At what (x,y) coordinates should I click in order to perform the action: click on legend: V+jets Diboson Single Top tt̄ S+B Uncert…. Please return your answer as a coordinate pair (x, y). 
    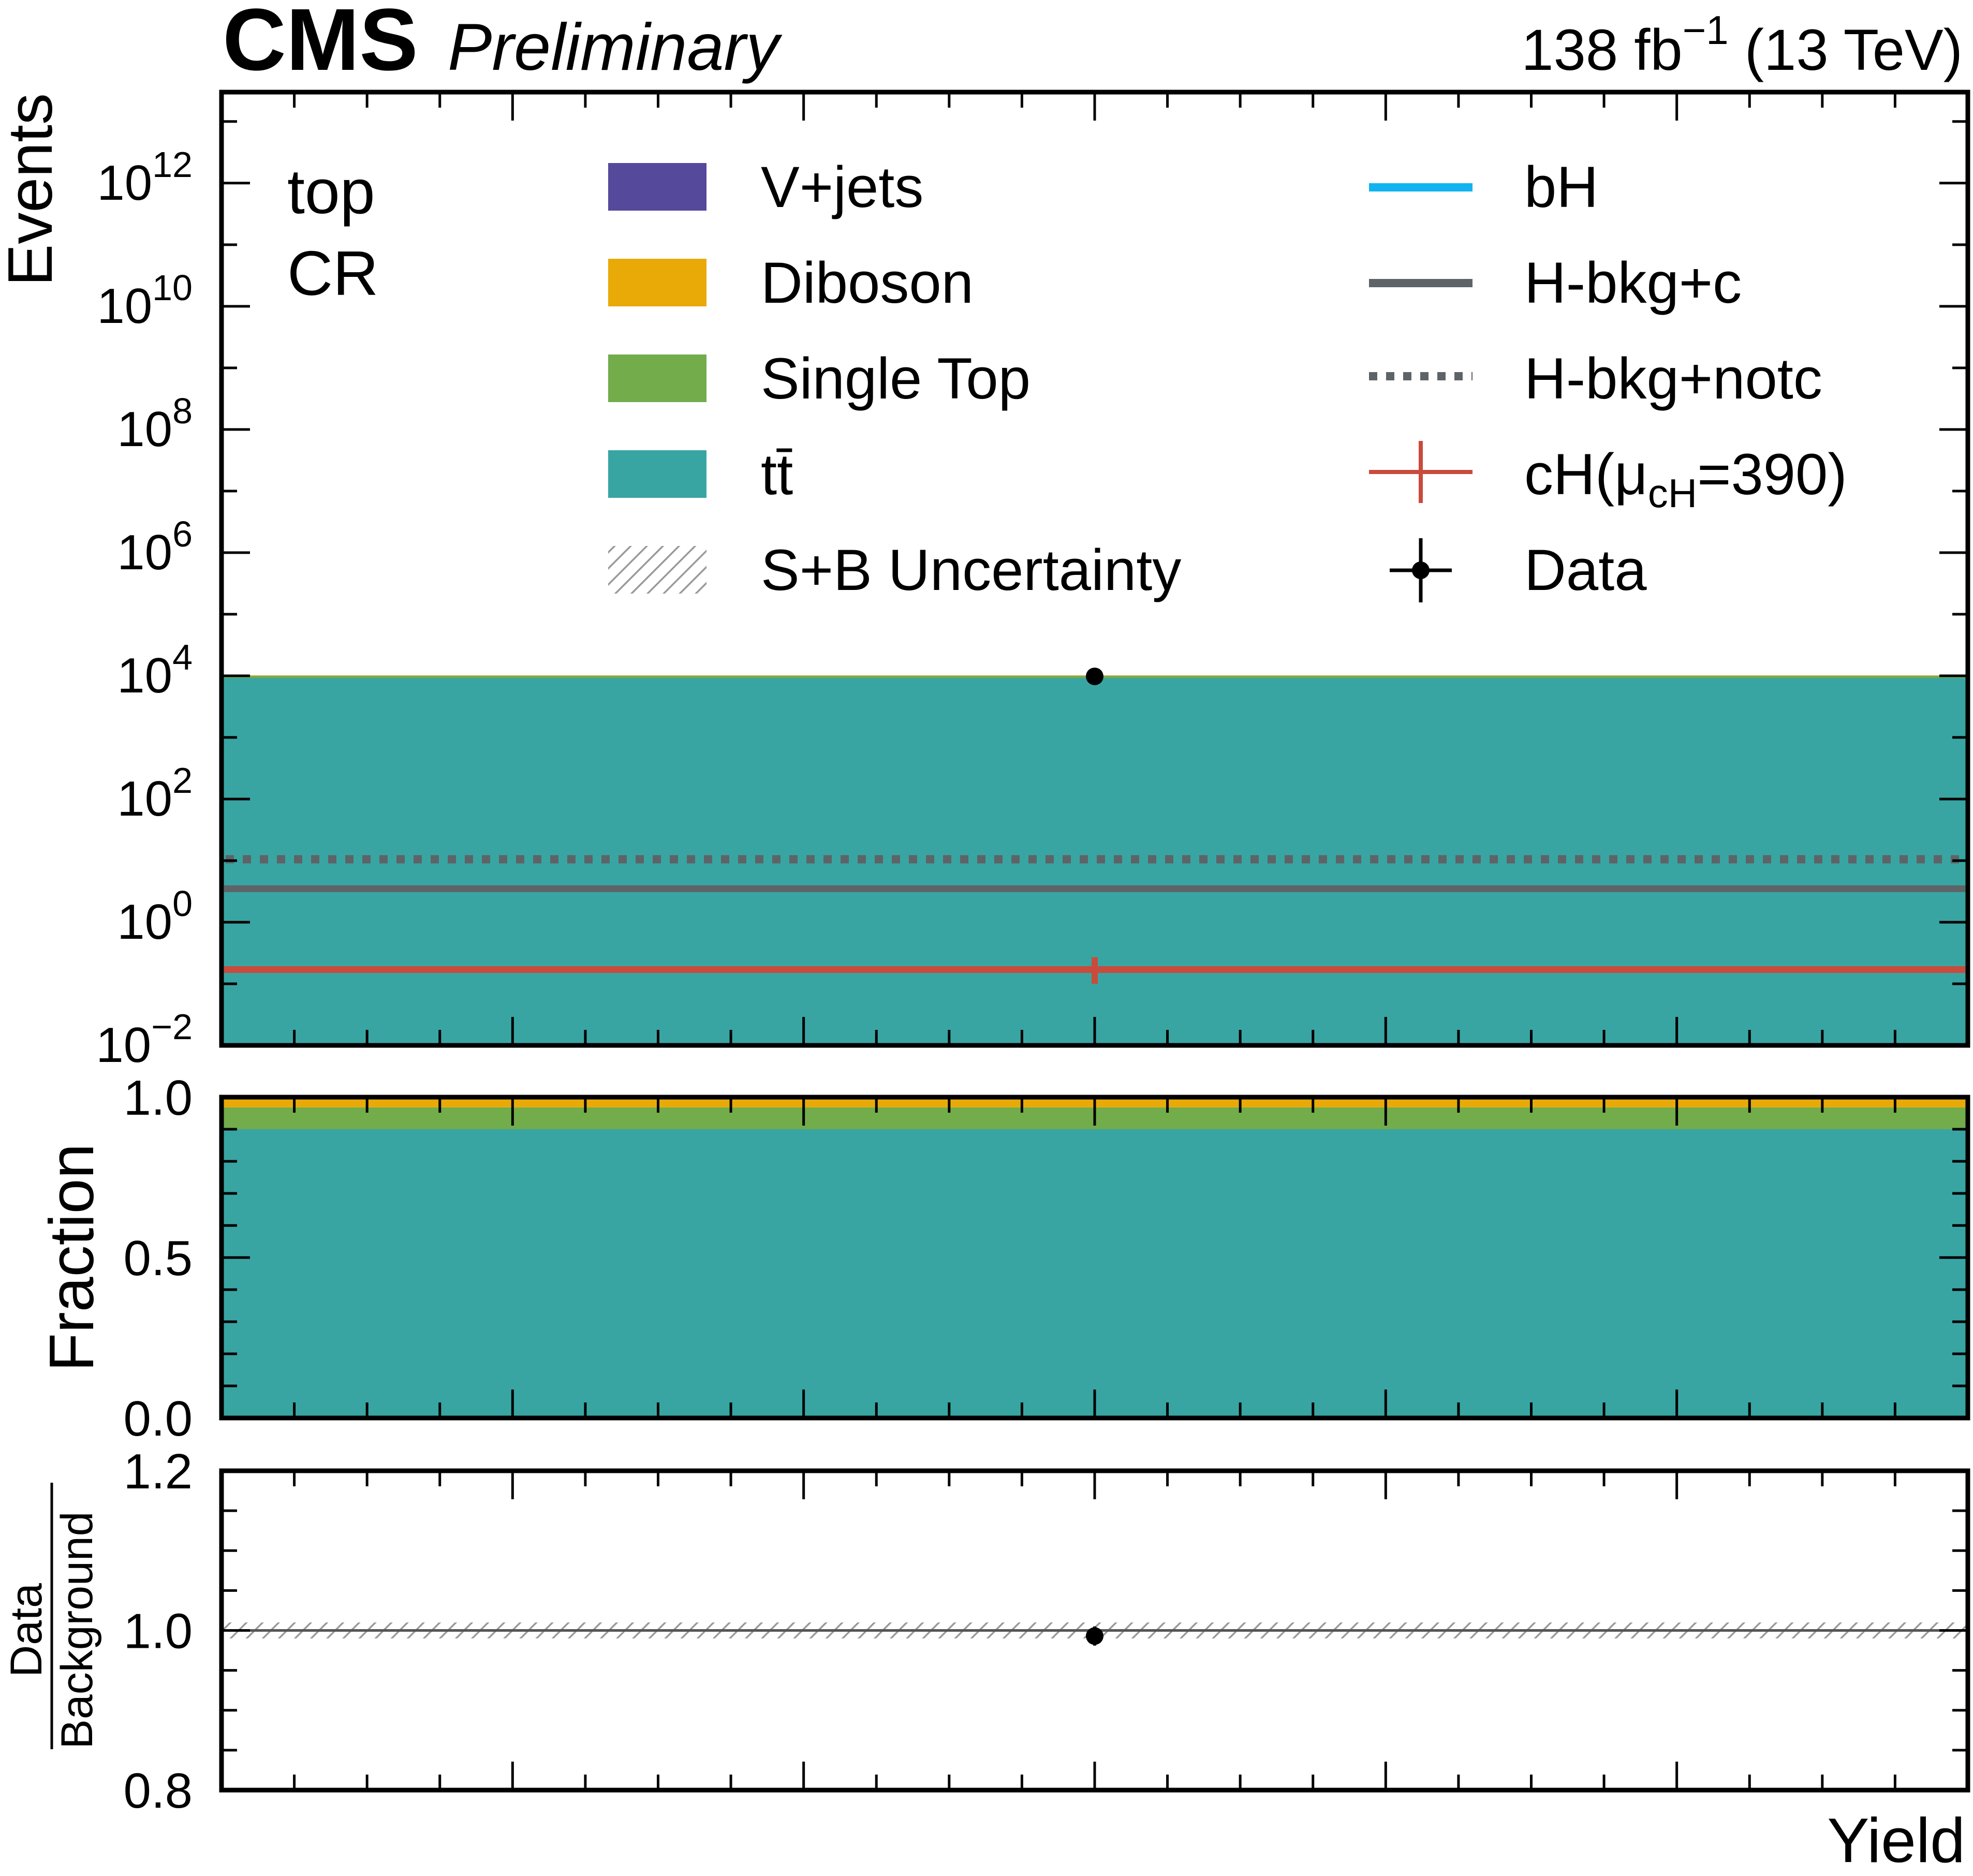
    Looking at the image, I should click on (1227, 379).